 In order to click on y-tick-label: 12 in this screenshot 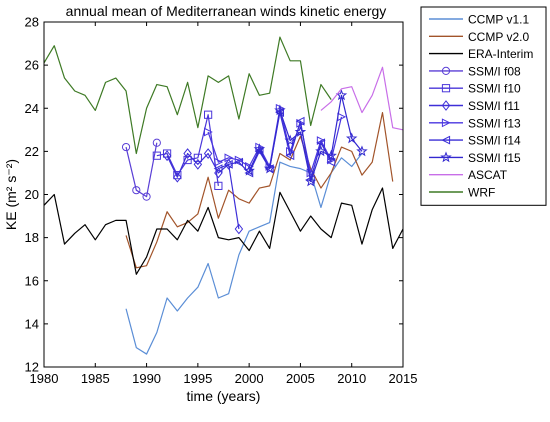, I will do `click(32, 367)`.